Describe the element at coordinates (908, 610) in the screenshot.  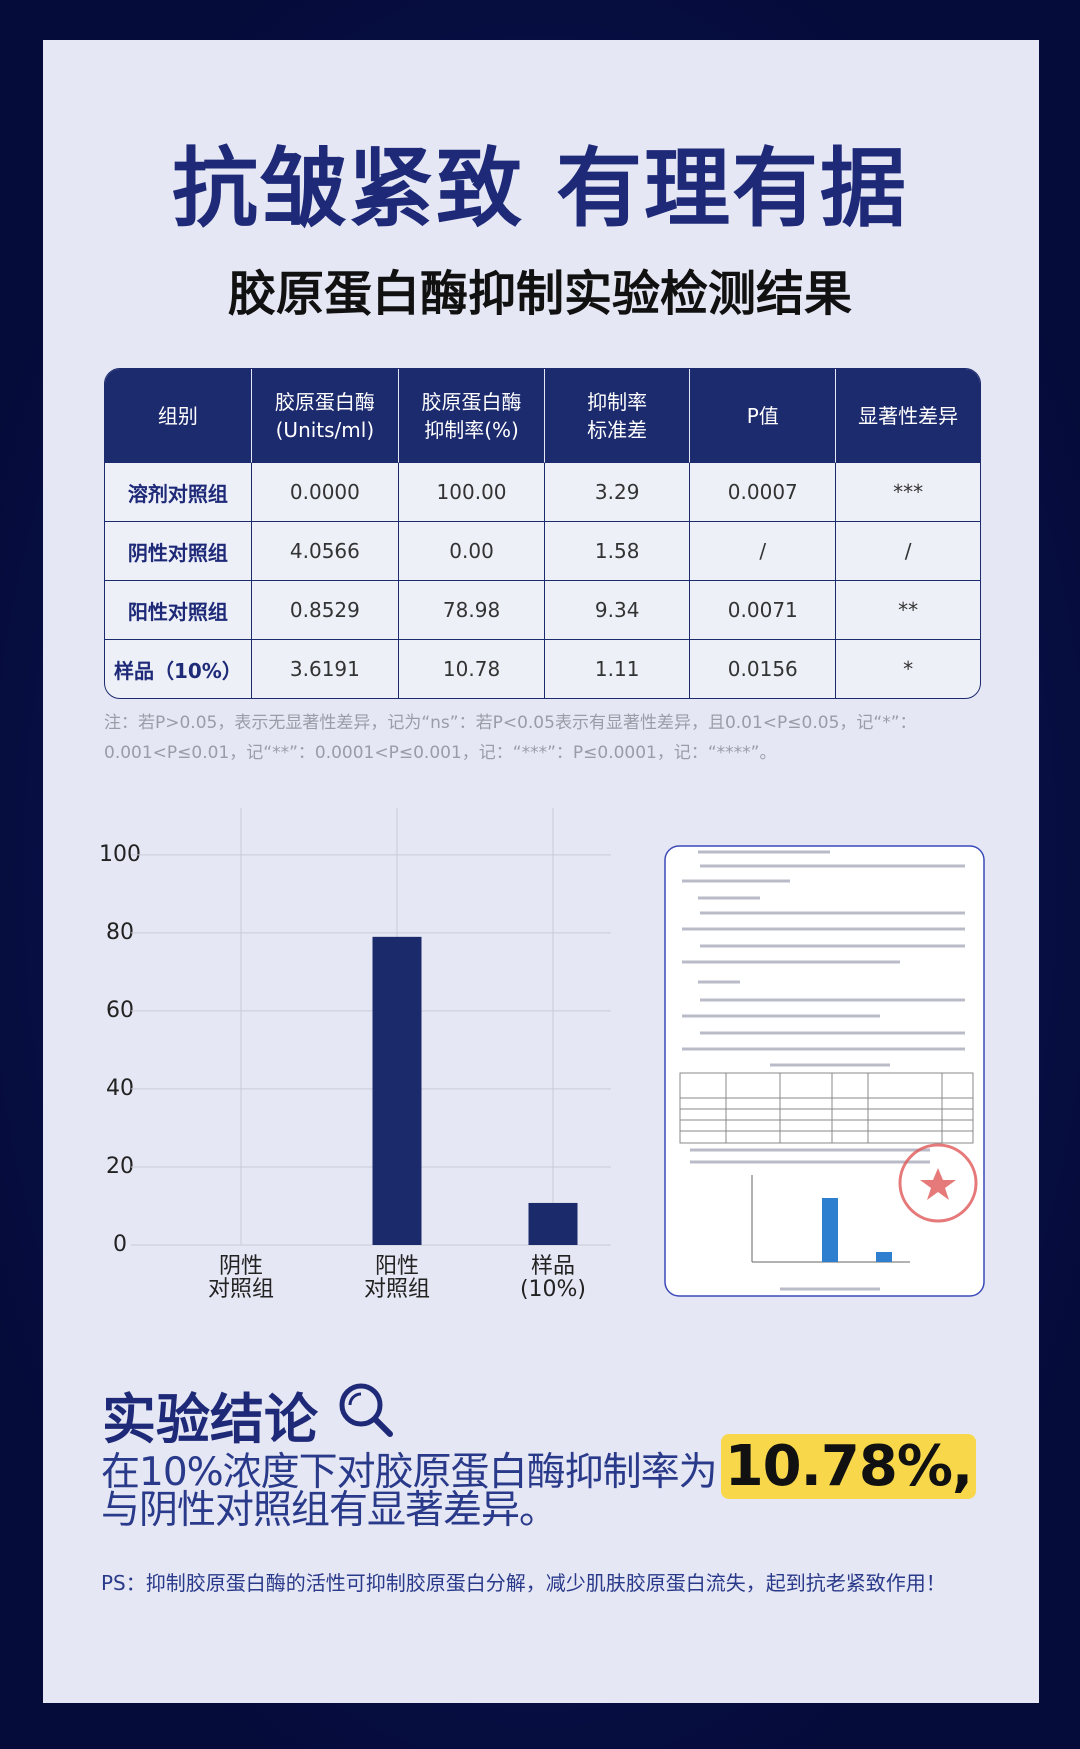
I see `table-cell: **` at that location.